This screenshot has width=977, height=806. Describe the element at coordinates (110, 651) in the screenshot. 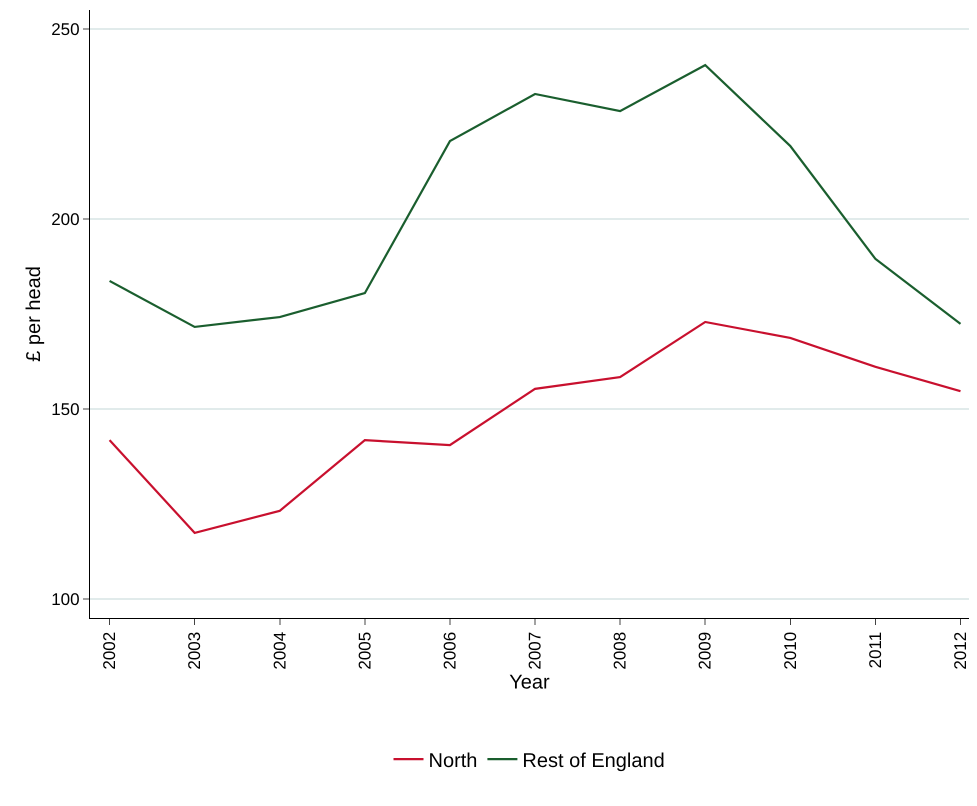

I see `x-tick-label: 2002` at that location.